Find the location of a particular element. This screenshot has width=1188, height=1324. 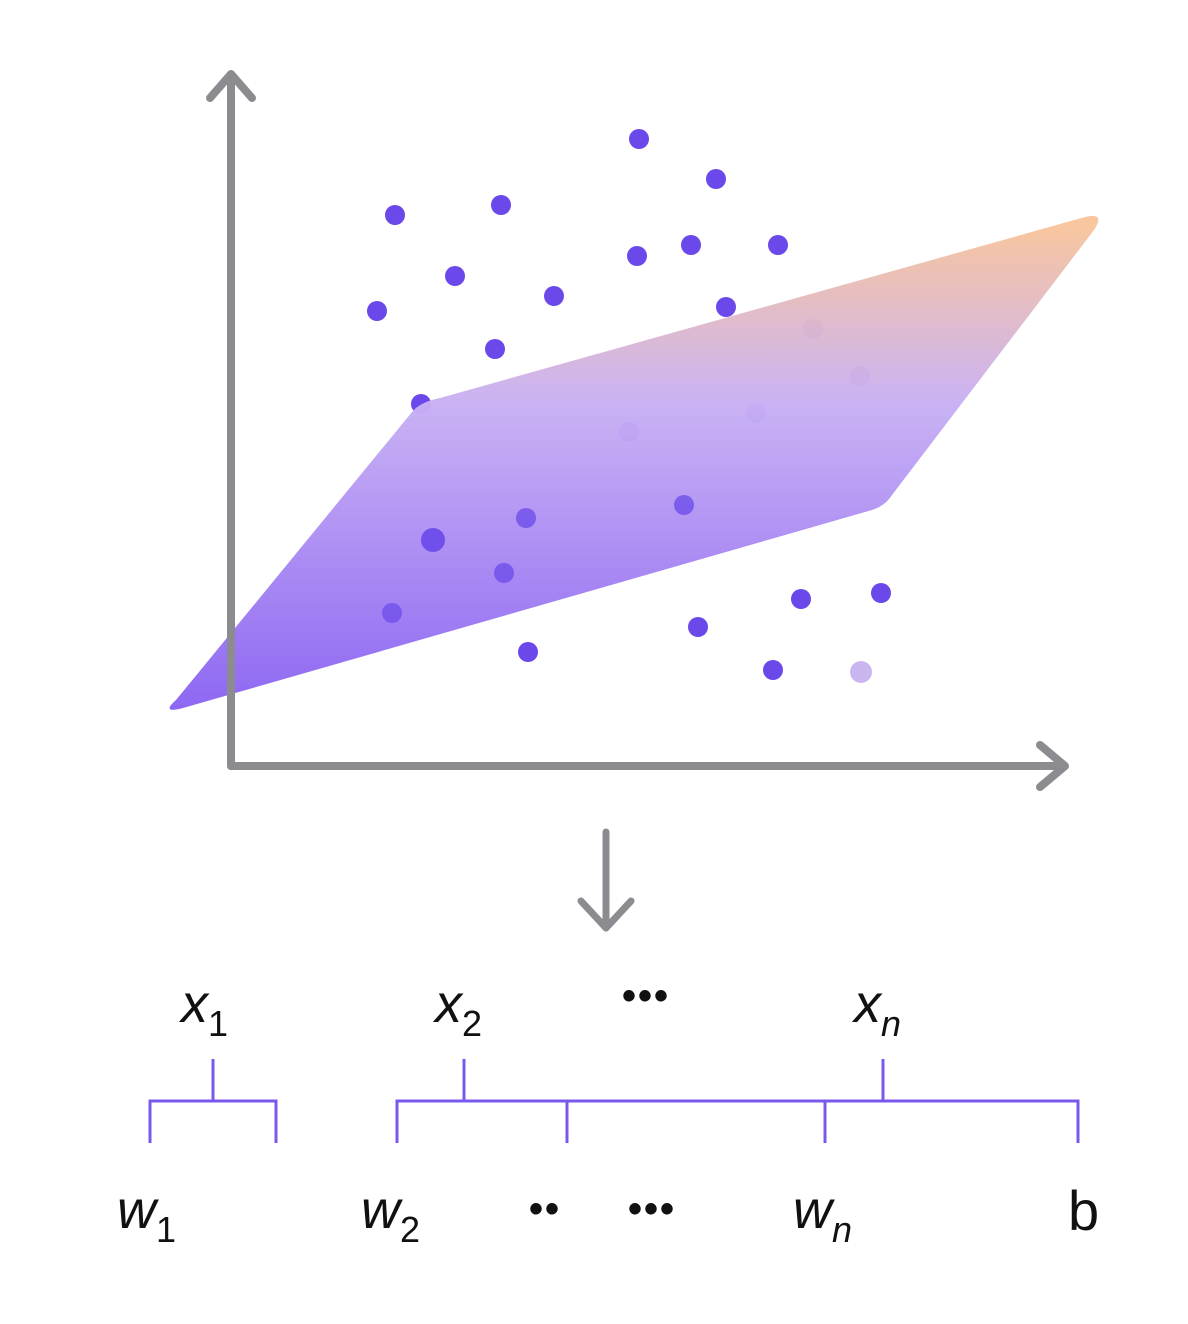

input-x2: x2 is located at coordinates (457, 1009).